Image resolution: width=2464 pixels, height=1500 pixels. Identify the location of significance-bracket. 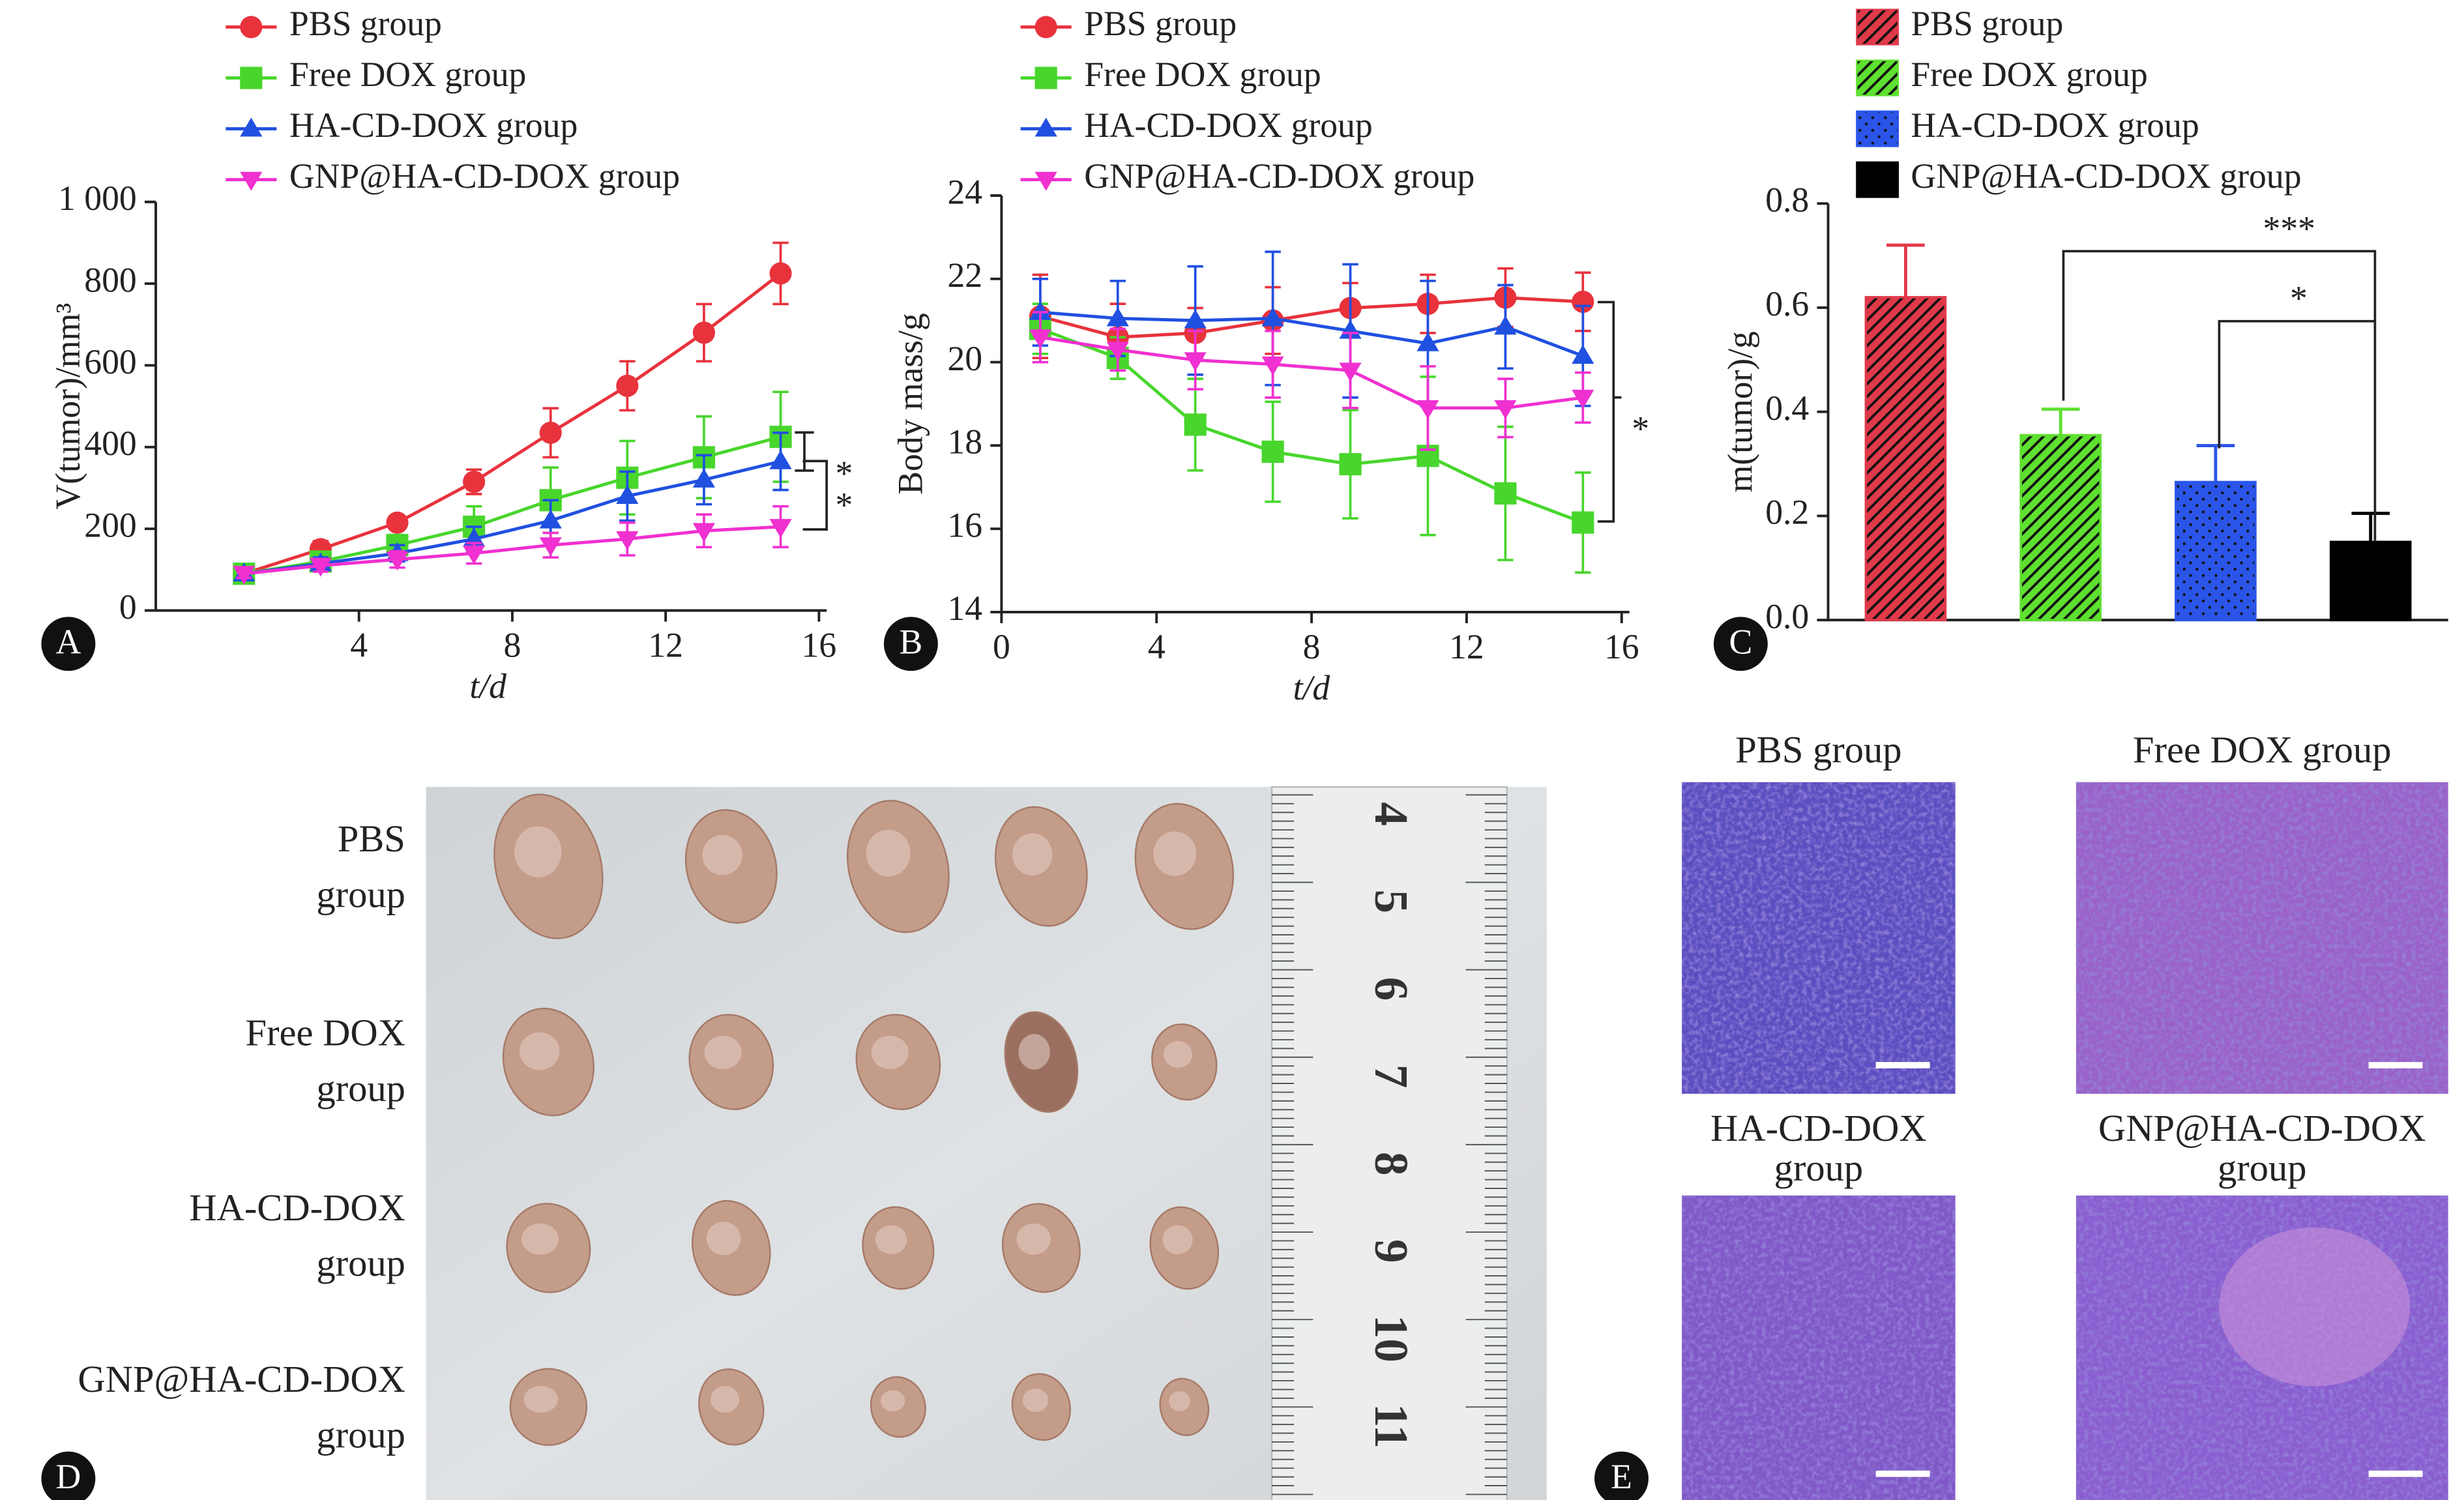
(805, 451).